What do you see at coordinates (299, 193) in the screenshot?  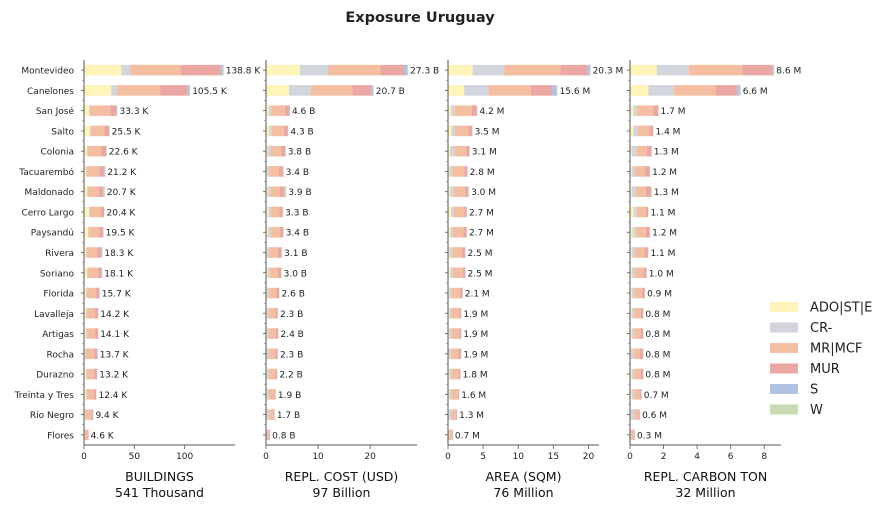 I see `value-label: 3.9 B` at bounding box center [299, 193].